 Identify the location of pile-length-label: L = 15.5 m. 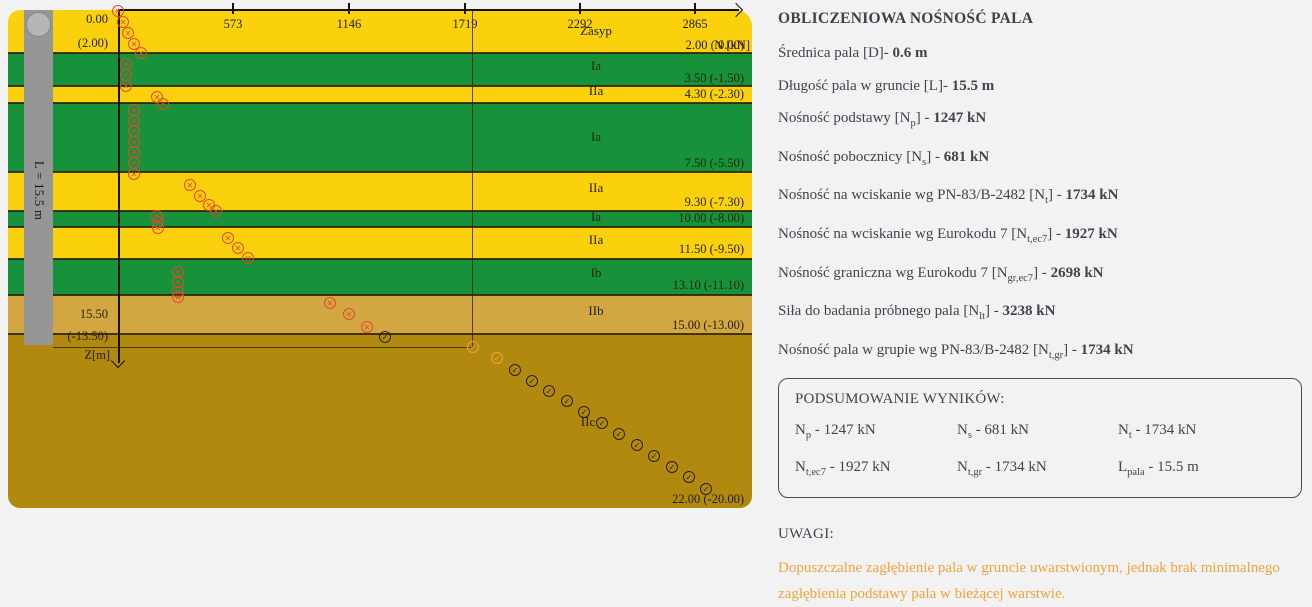
(39, 190).